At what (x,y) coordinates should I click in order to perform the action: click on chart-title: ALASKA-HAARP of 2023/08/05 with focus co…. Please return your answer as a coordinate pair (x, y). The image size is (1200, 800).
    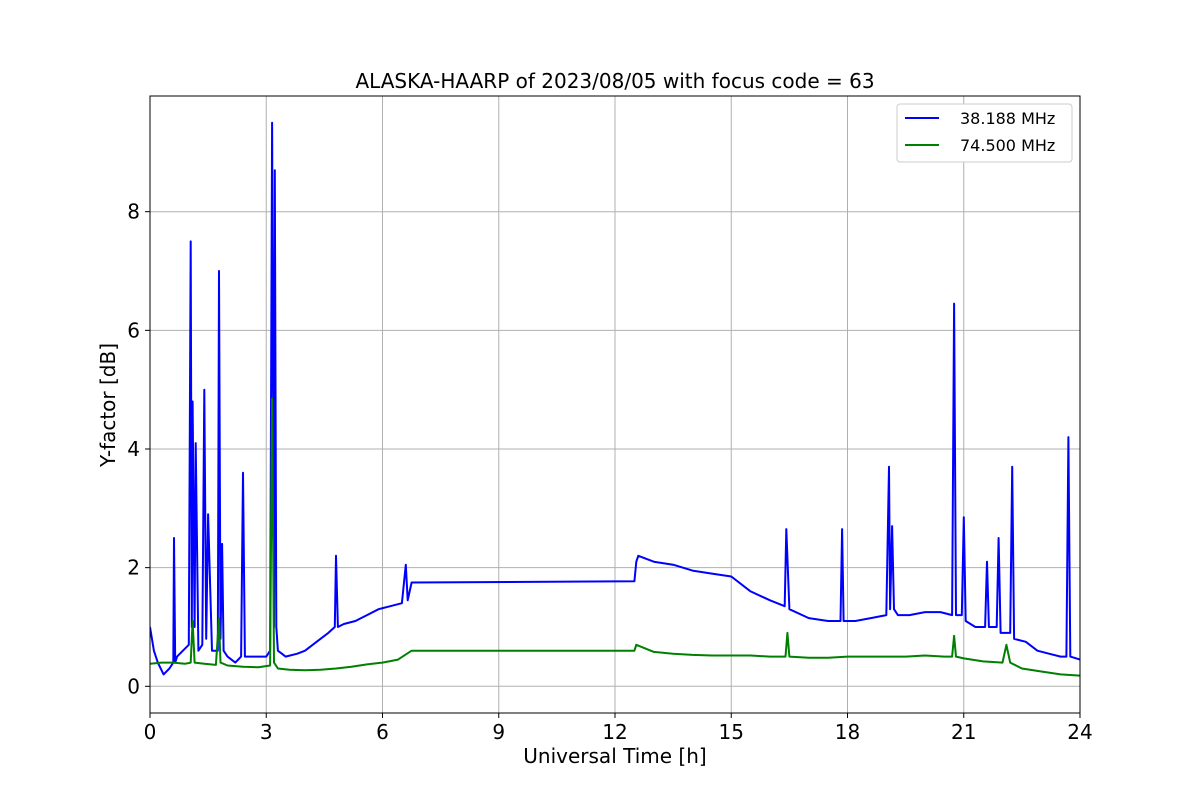
    Looking at the image, I should click on (614, 81).